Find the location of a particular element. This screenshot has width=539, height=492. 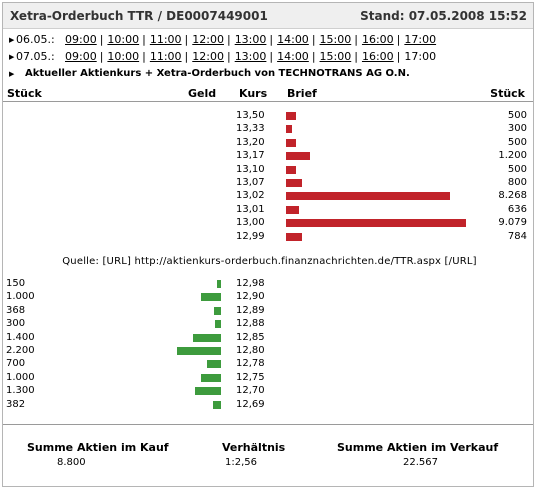

col-stueck-right: Stück is located at coordinates (507, 93).